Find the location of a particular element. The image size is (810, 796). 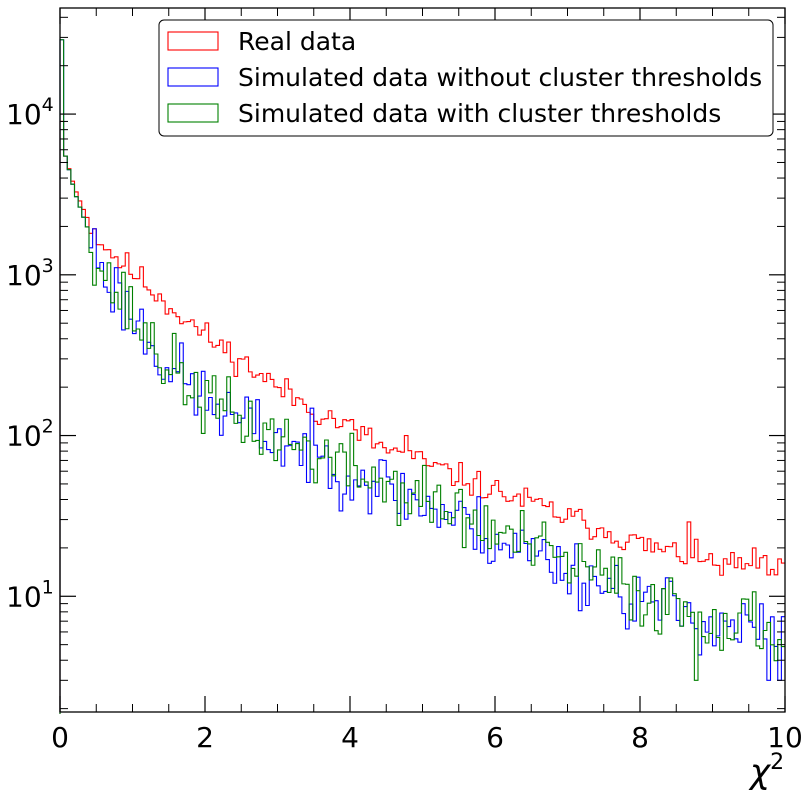

x-tick-label: 2 is located at coordinates (205, 737).